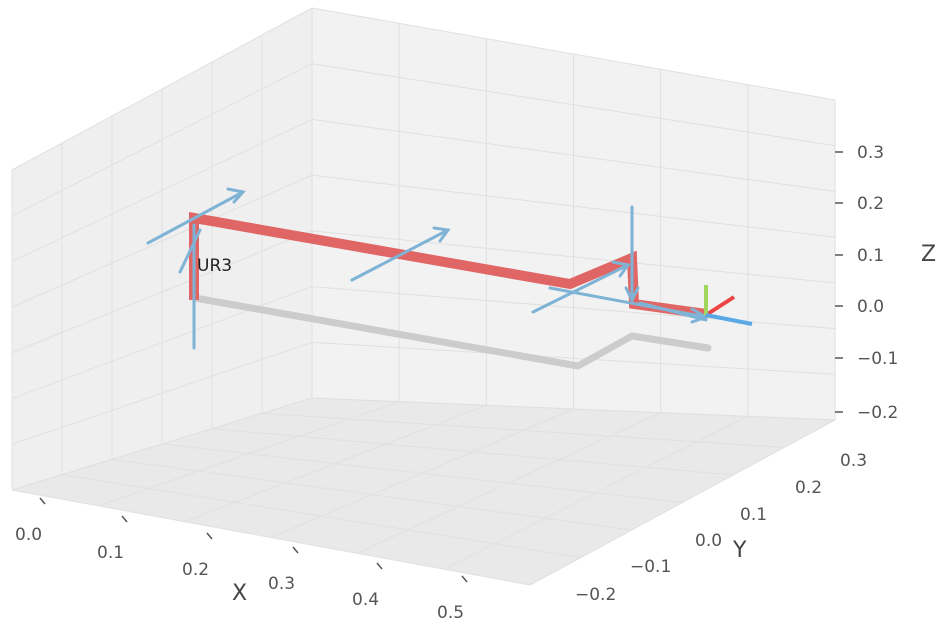 The height and width of the screenshot is (624, 942). What do you see at coordinates (451, 332) in the screenshot?
I see `robot-shadow` at bounding box center [451, 332].